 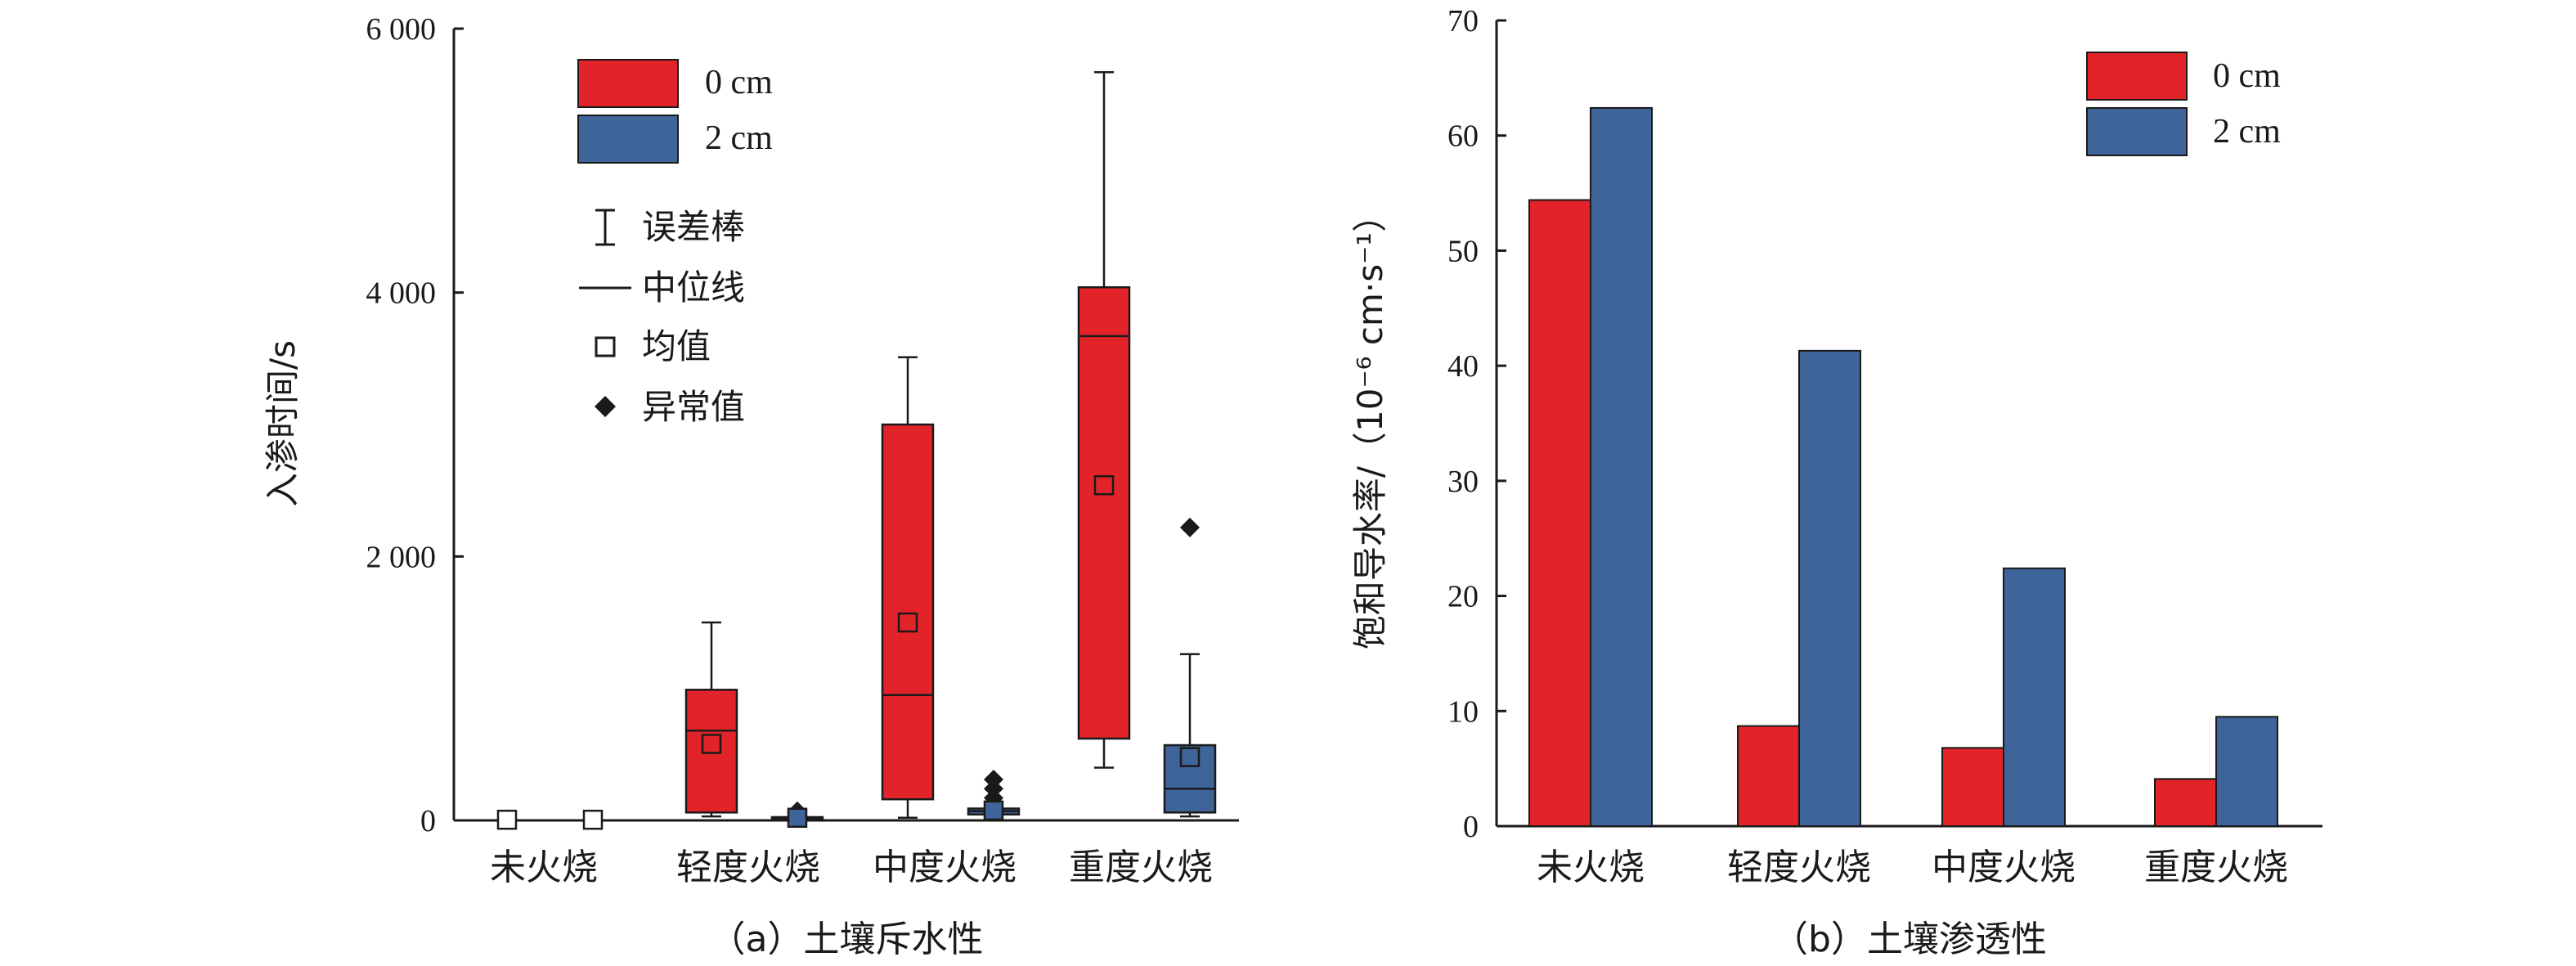 I want to click on legend-mean-label: 均值, so click(x=677, y=346).